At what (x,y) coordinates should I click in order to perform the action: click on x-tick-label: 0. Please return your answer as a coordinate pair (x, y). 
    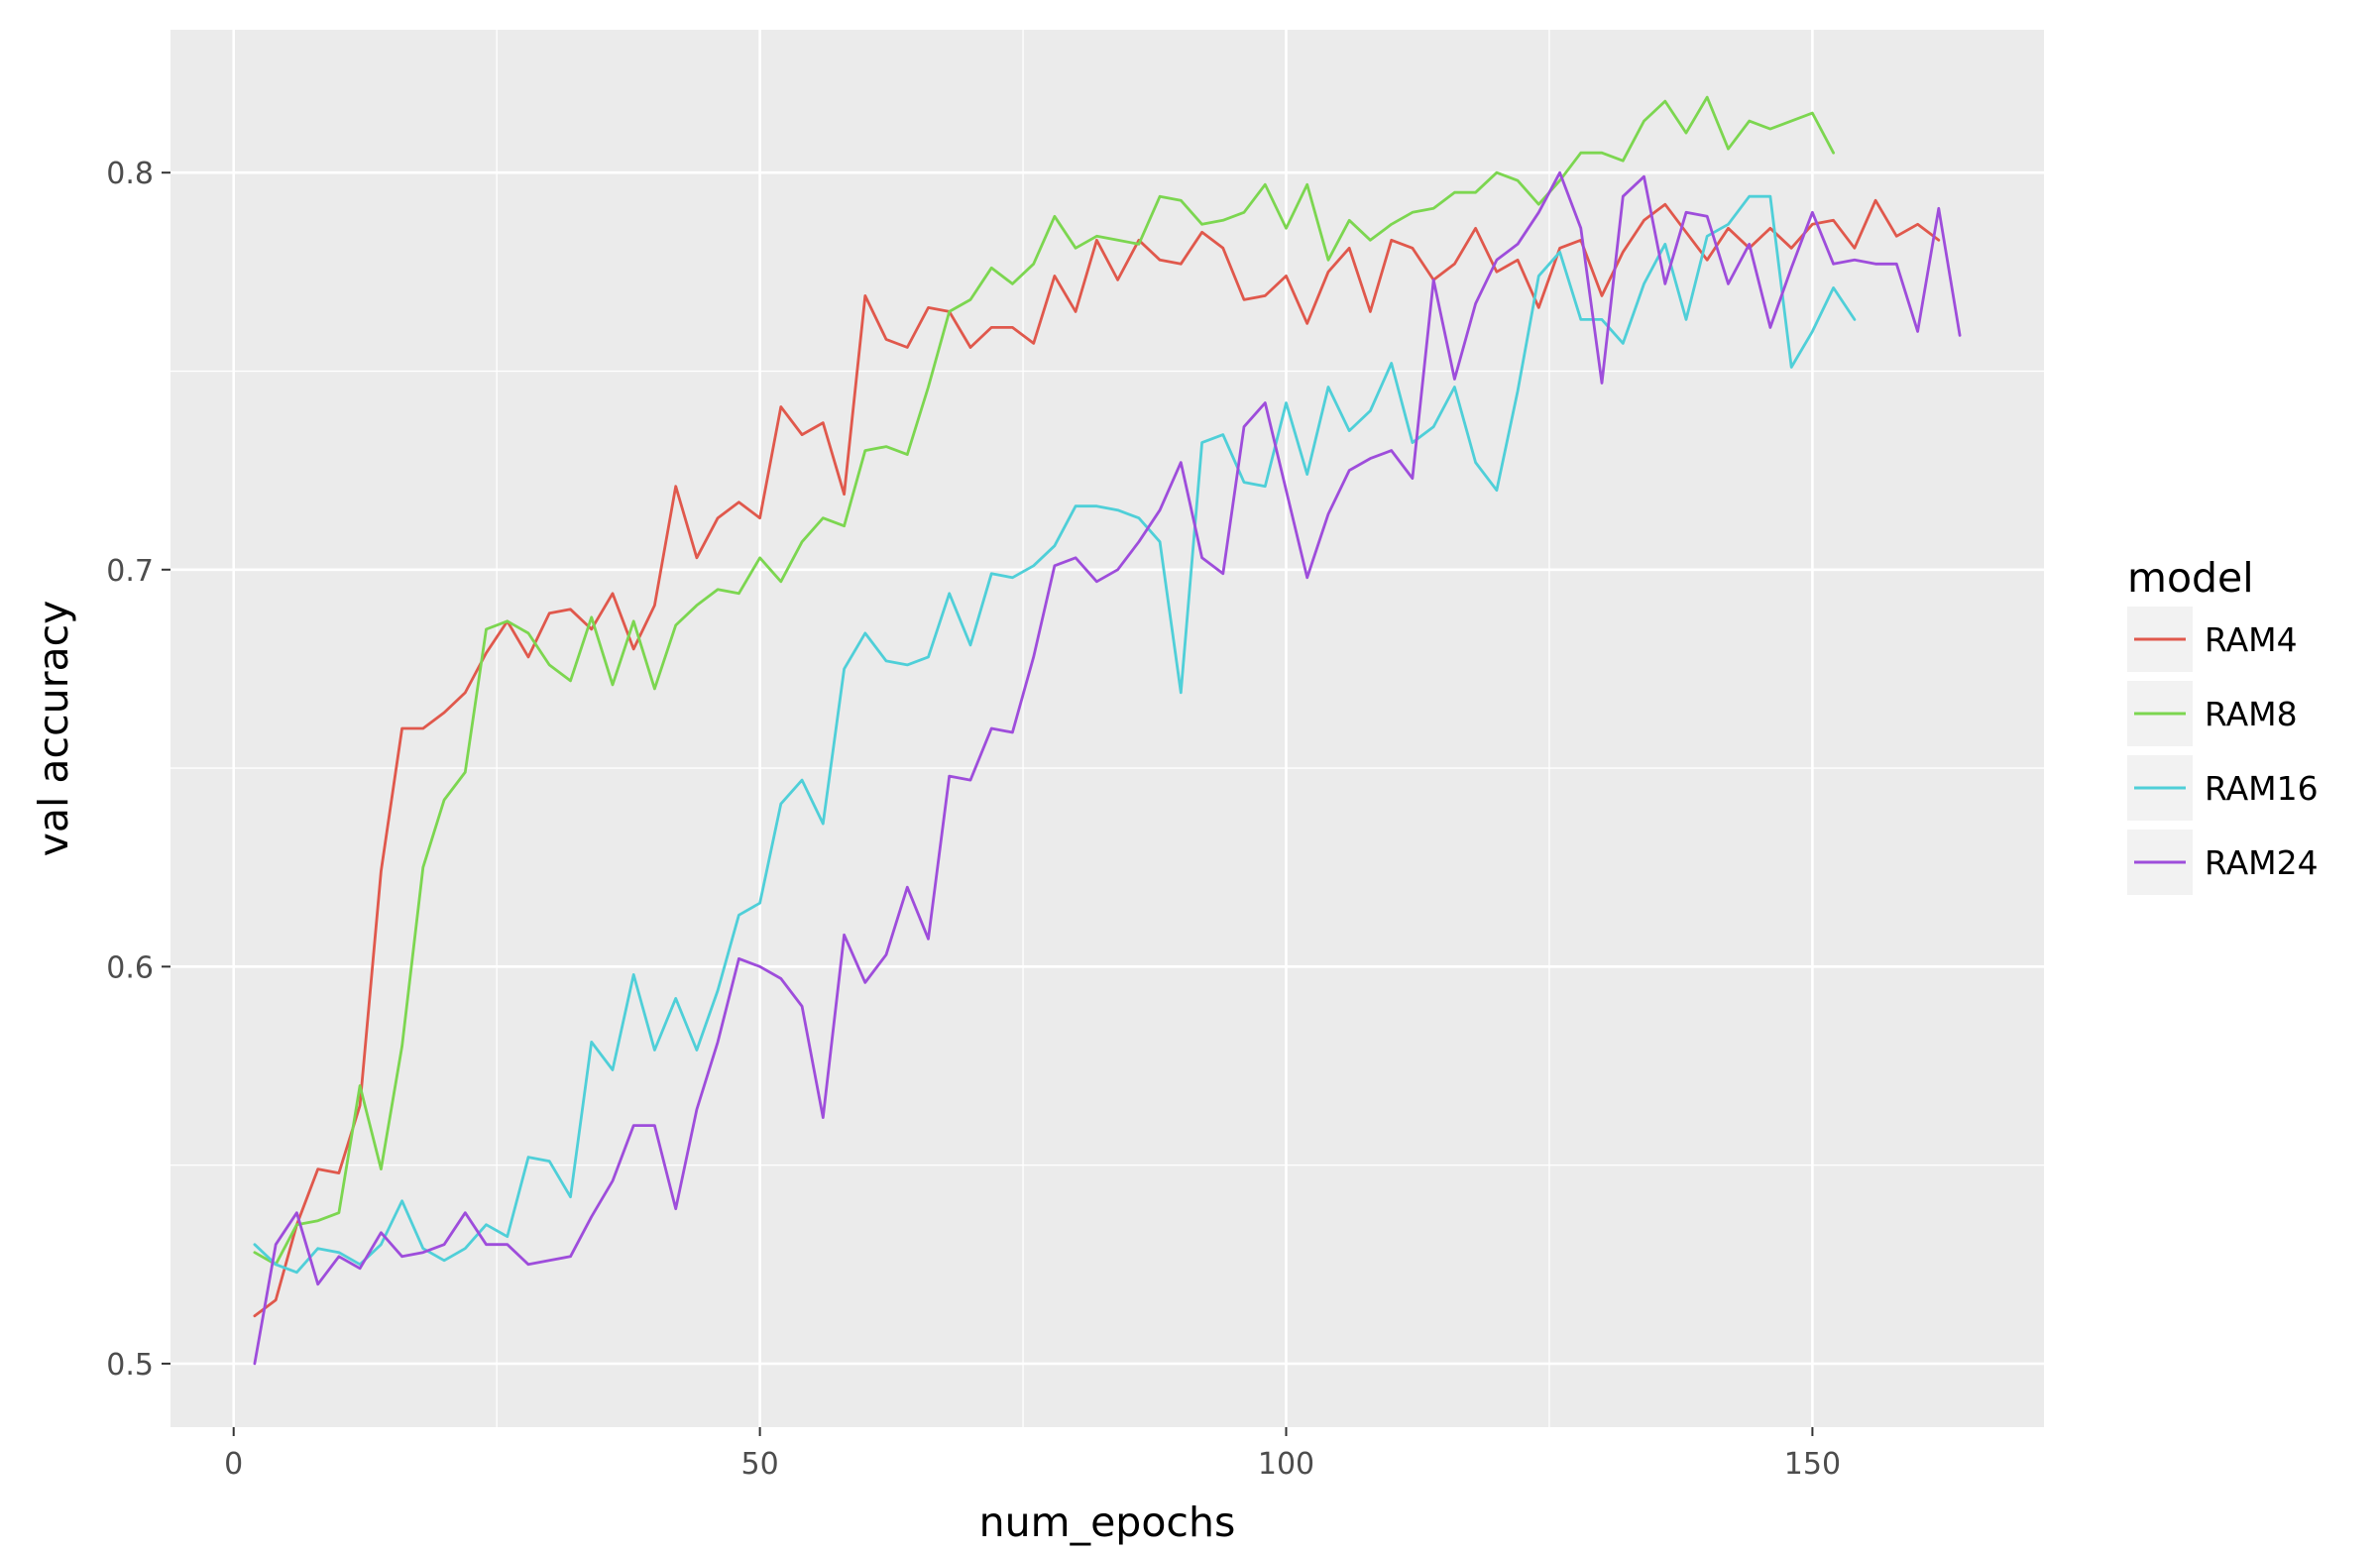
    Looking at the image, I should click on (233, 1464).